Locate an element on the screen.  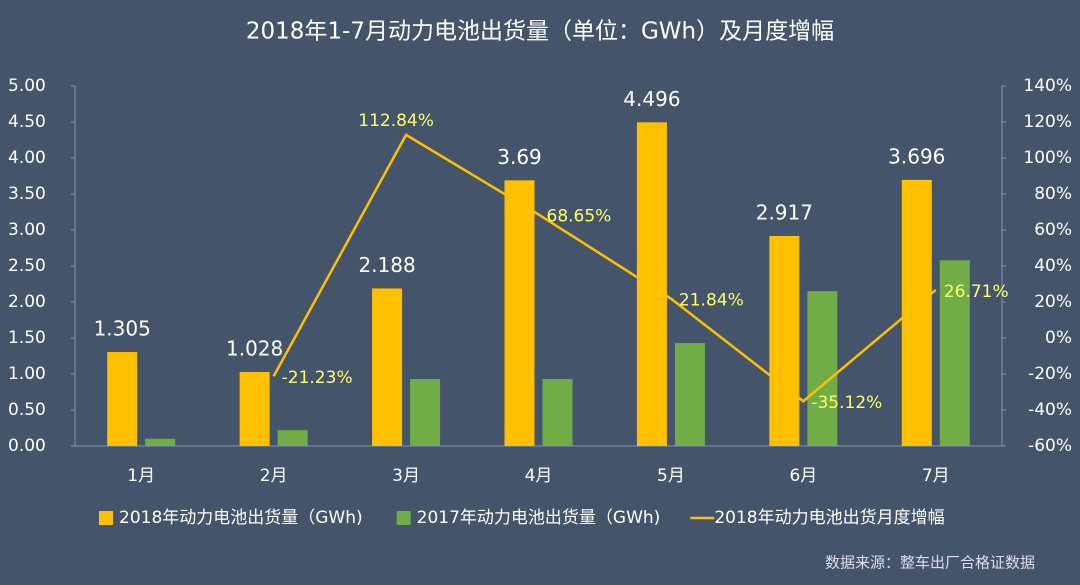
chart-title: 2018年1-7月动力电池出货量（单位：GWh）及月度增幅 is located at coordinates (540, 32).